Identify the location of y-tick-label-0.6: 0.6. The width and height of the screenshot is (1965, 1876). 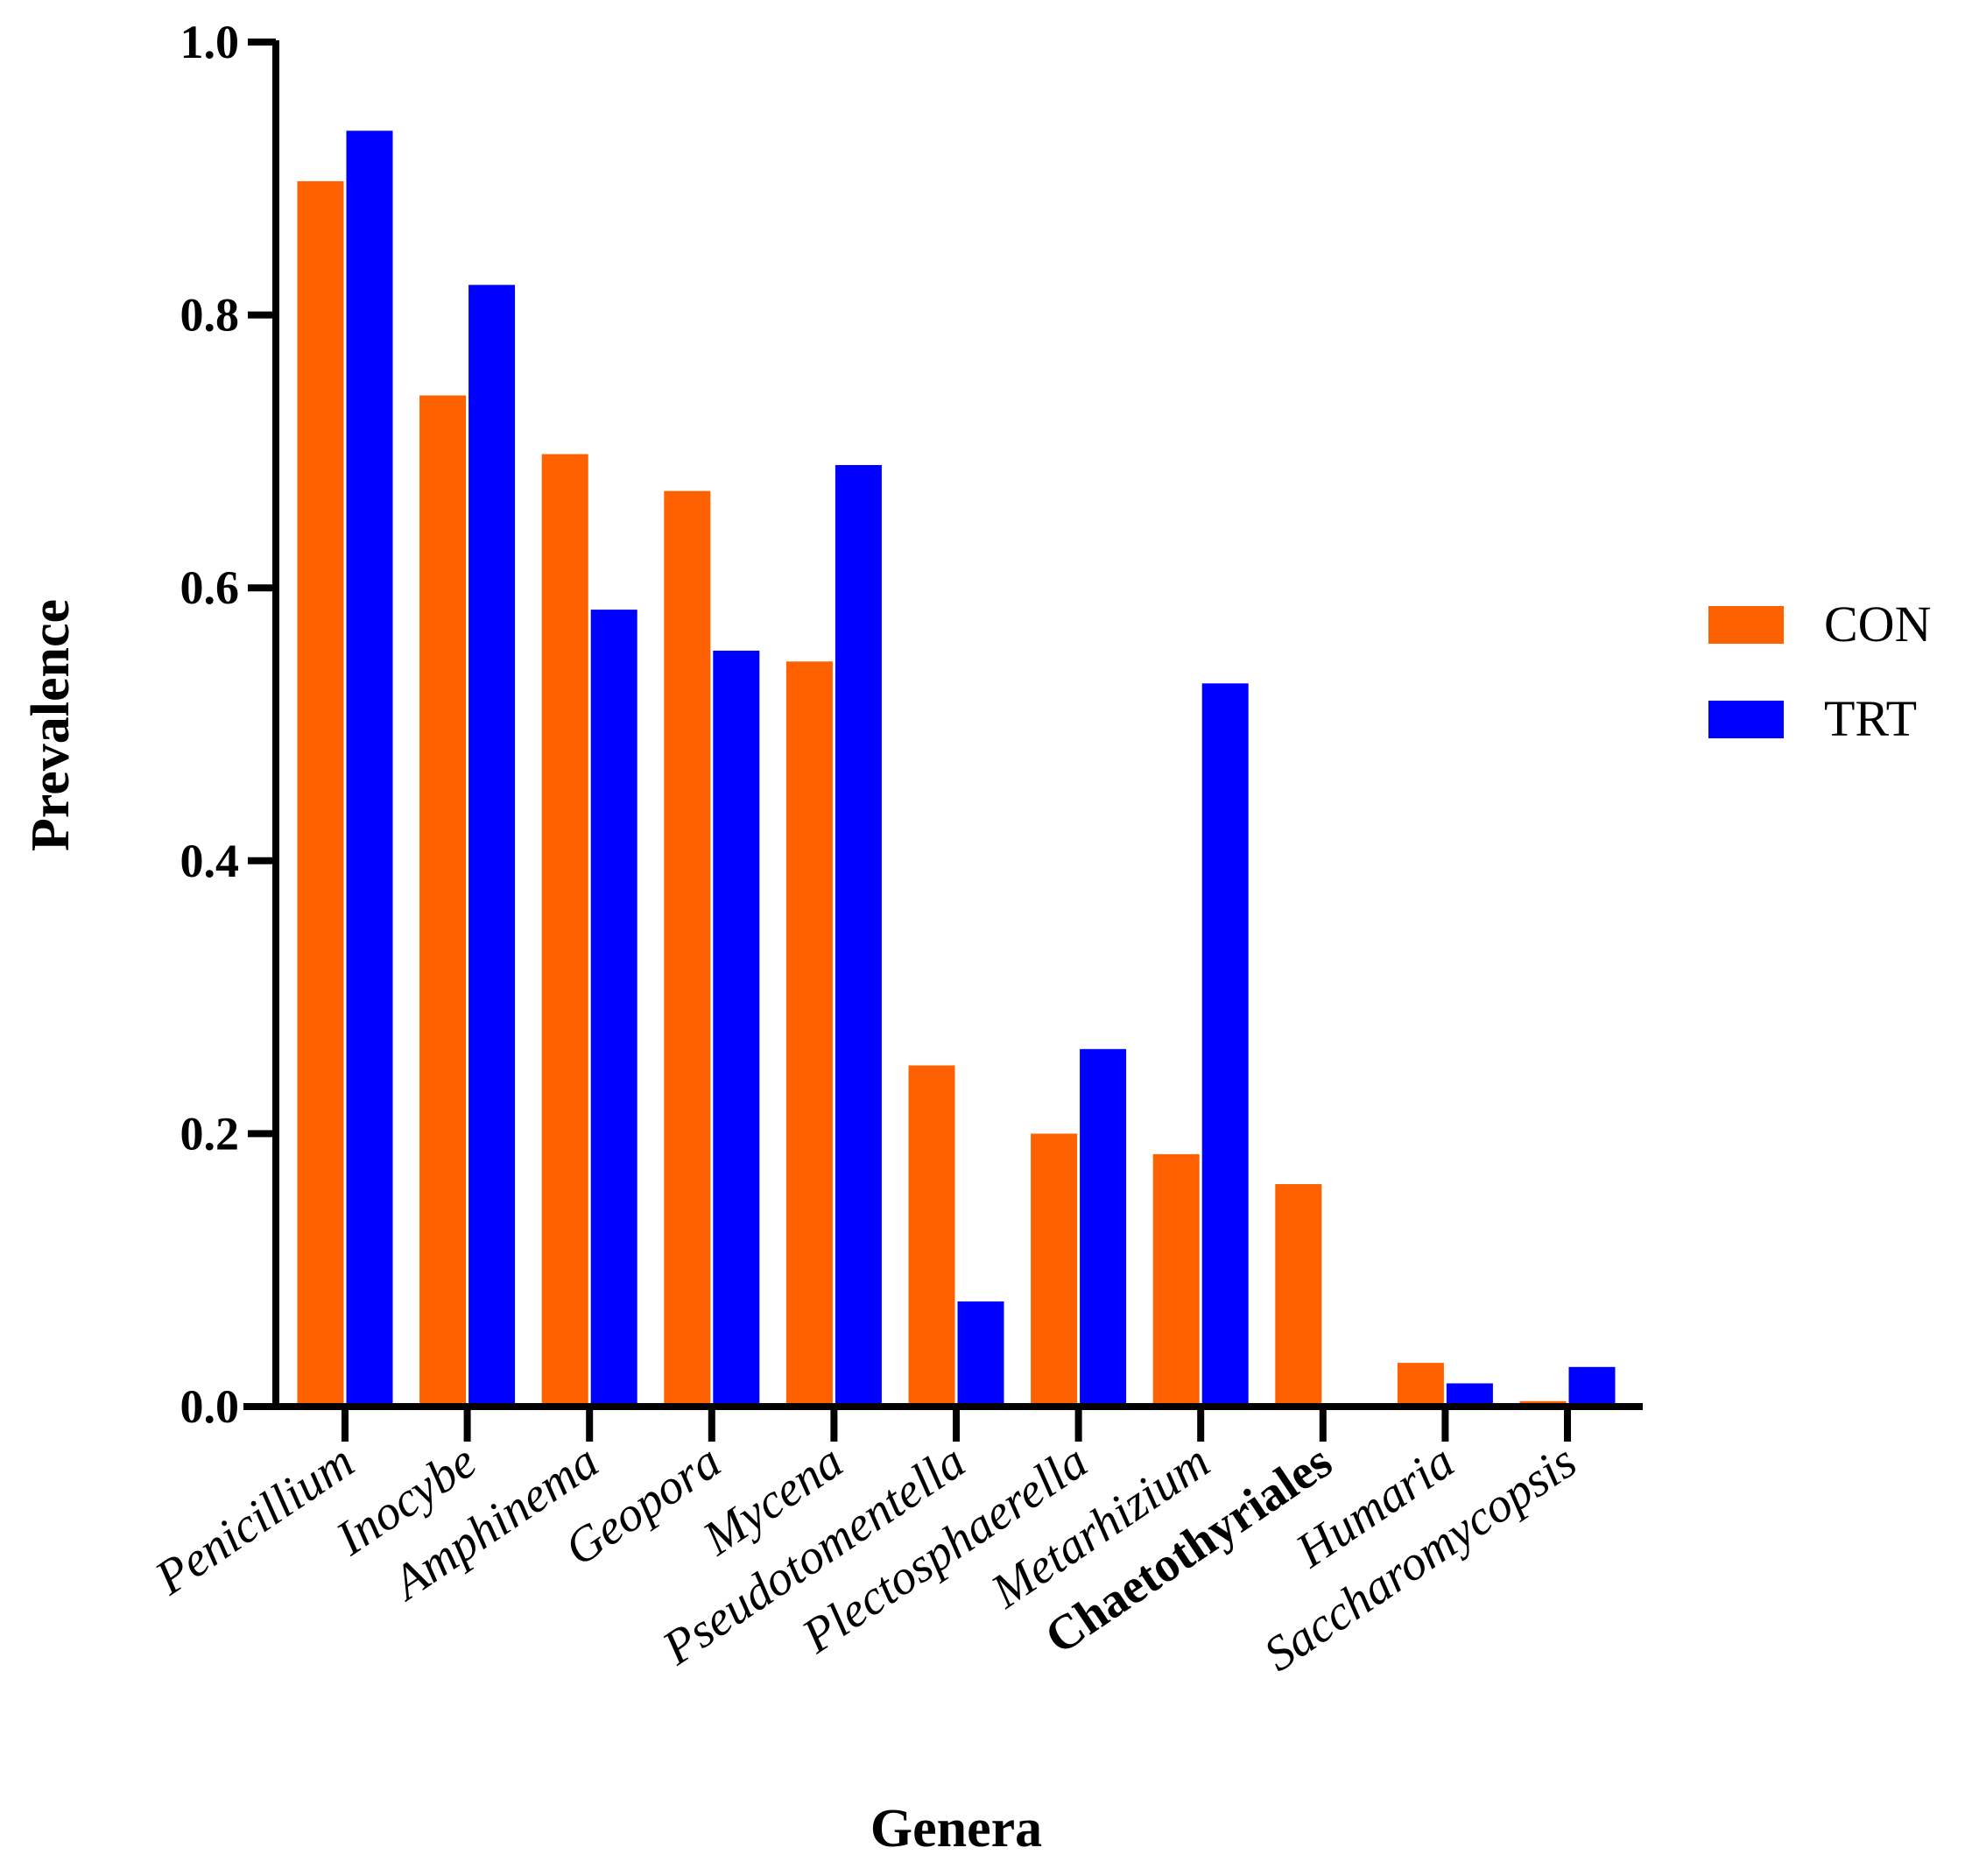
(210, 587).